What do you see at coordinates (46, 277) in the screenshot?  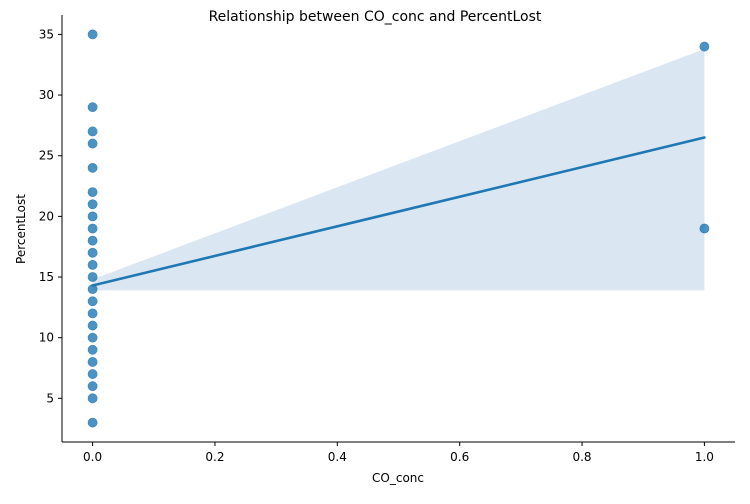 I see `y-tick-label: 15` at bounding box center [46, 277].